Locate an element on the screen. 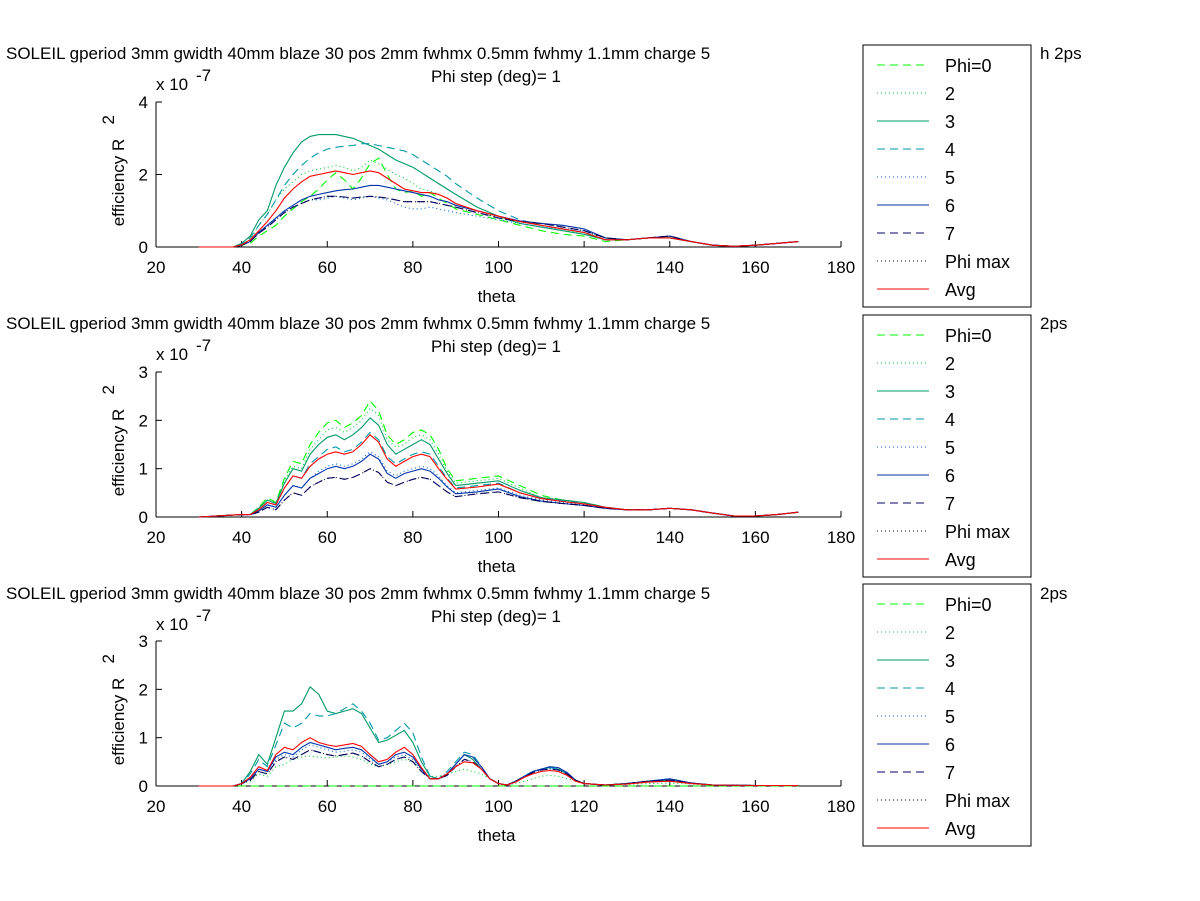  y-tick-label: 4 is located at coordinates (143, 102).